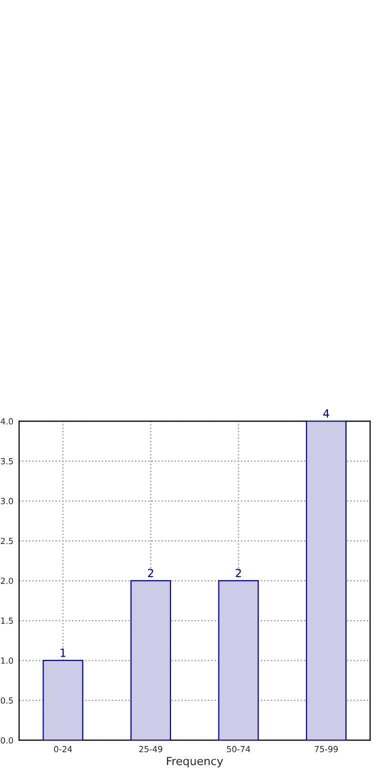  Describe the element at coordinates (6, 740) in the screenshot. I see `y-tick-label: 0.0` at that location.